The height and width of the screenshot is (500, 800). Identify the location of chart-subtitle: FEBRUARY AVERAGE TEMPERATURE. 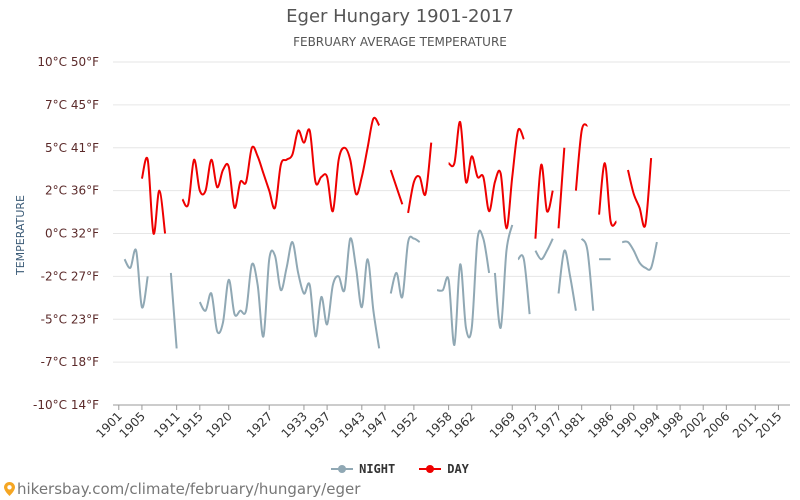
(400, 42).